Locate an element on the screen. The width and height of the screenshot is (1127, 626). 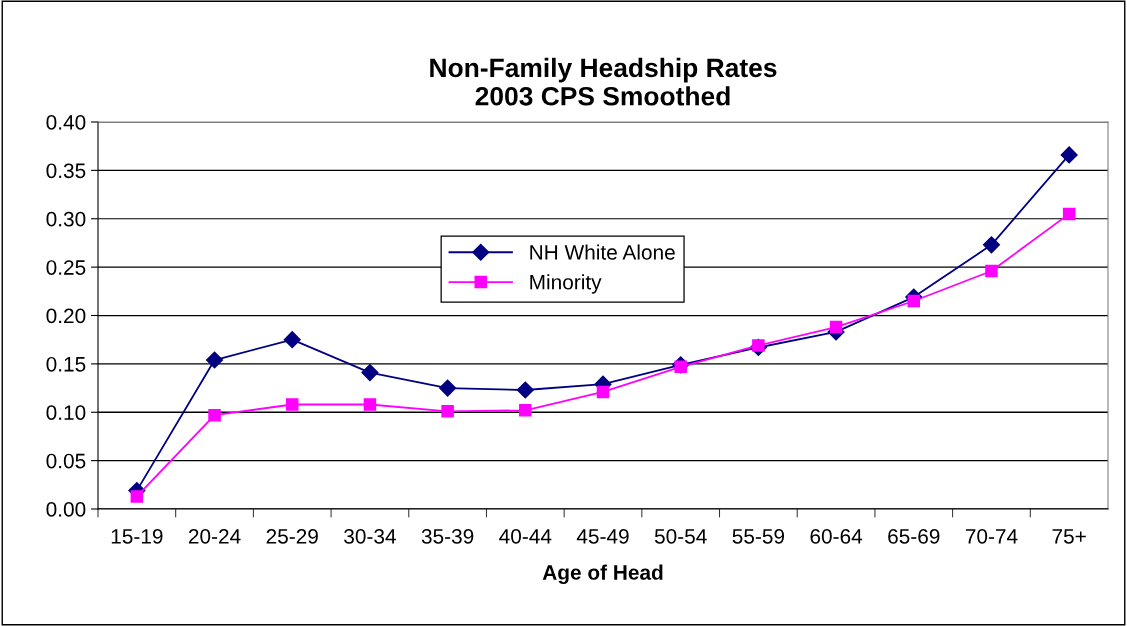
x-tick-label: 60-64 is located at coordinates (836, 536).